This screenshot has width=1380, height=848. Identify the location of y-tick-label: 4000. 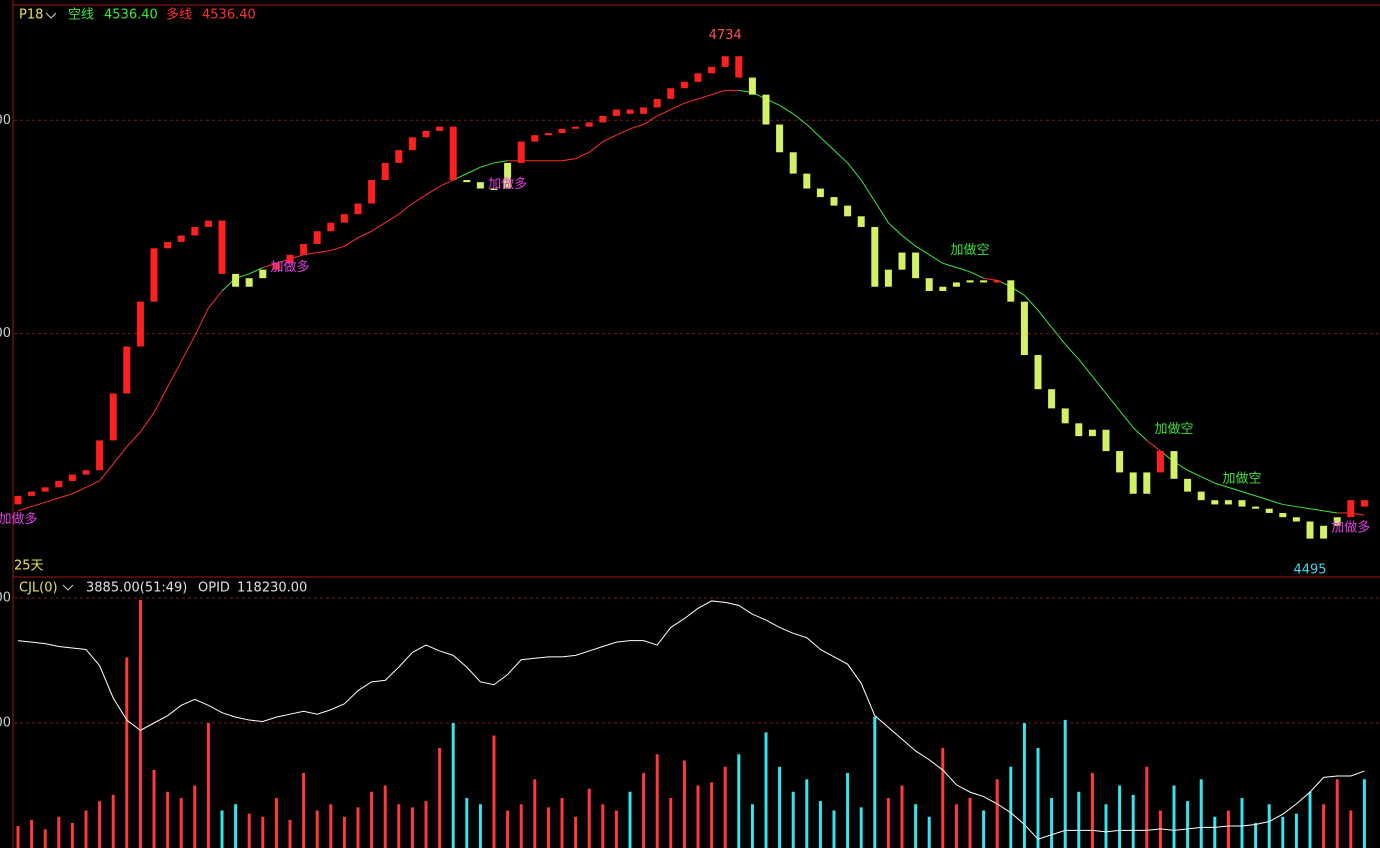
(5, 598).